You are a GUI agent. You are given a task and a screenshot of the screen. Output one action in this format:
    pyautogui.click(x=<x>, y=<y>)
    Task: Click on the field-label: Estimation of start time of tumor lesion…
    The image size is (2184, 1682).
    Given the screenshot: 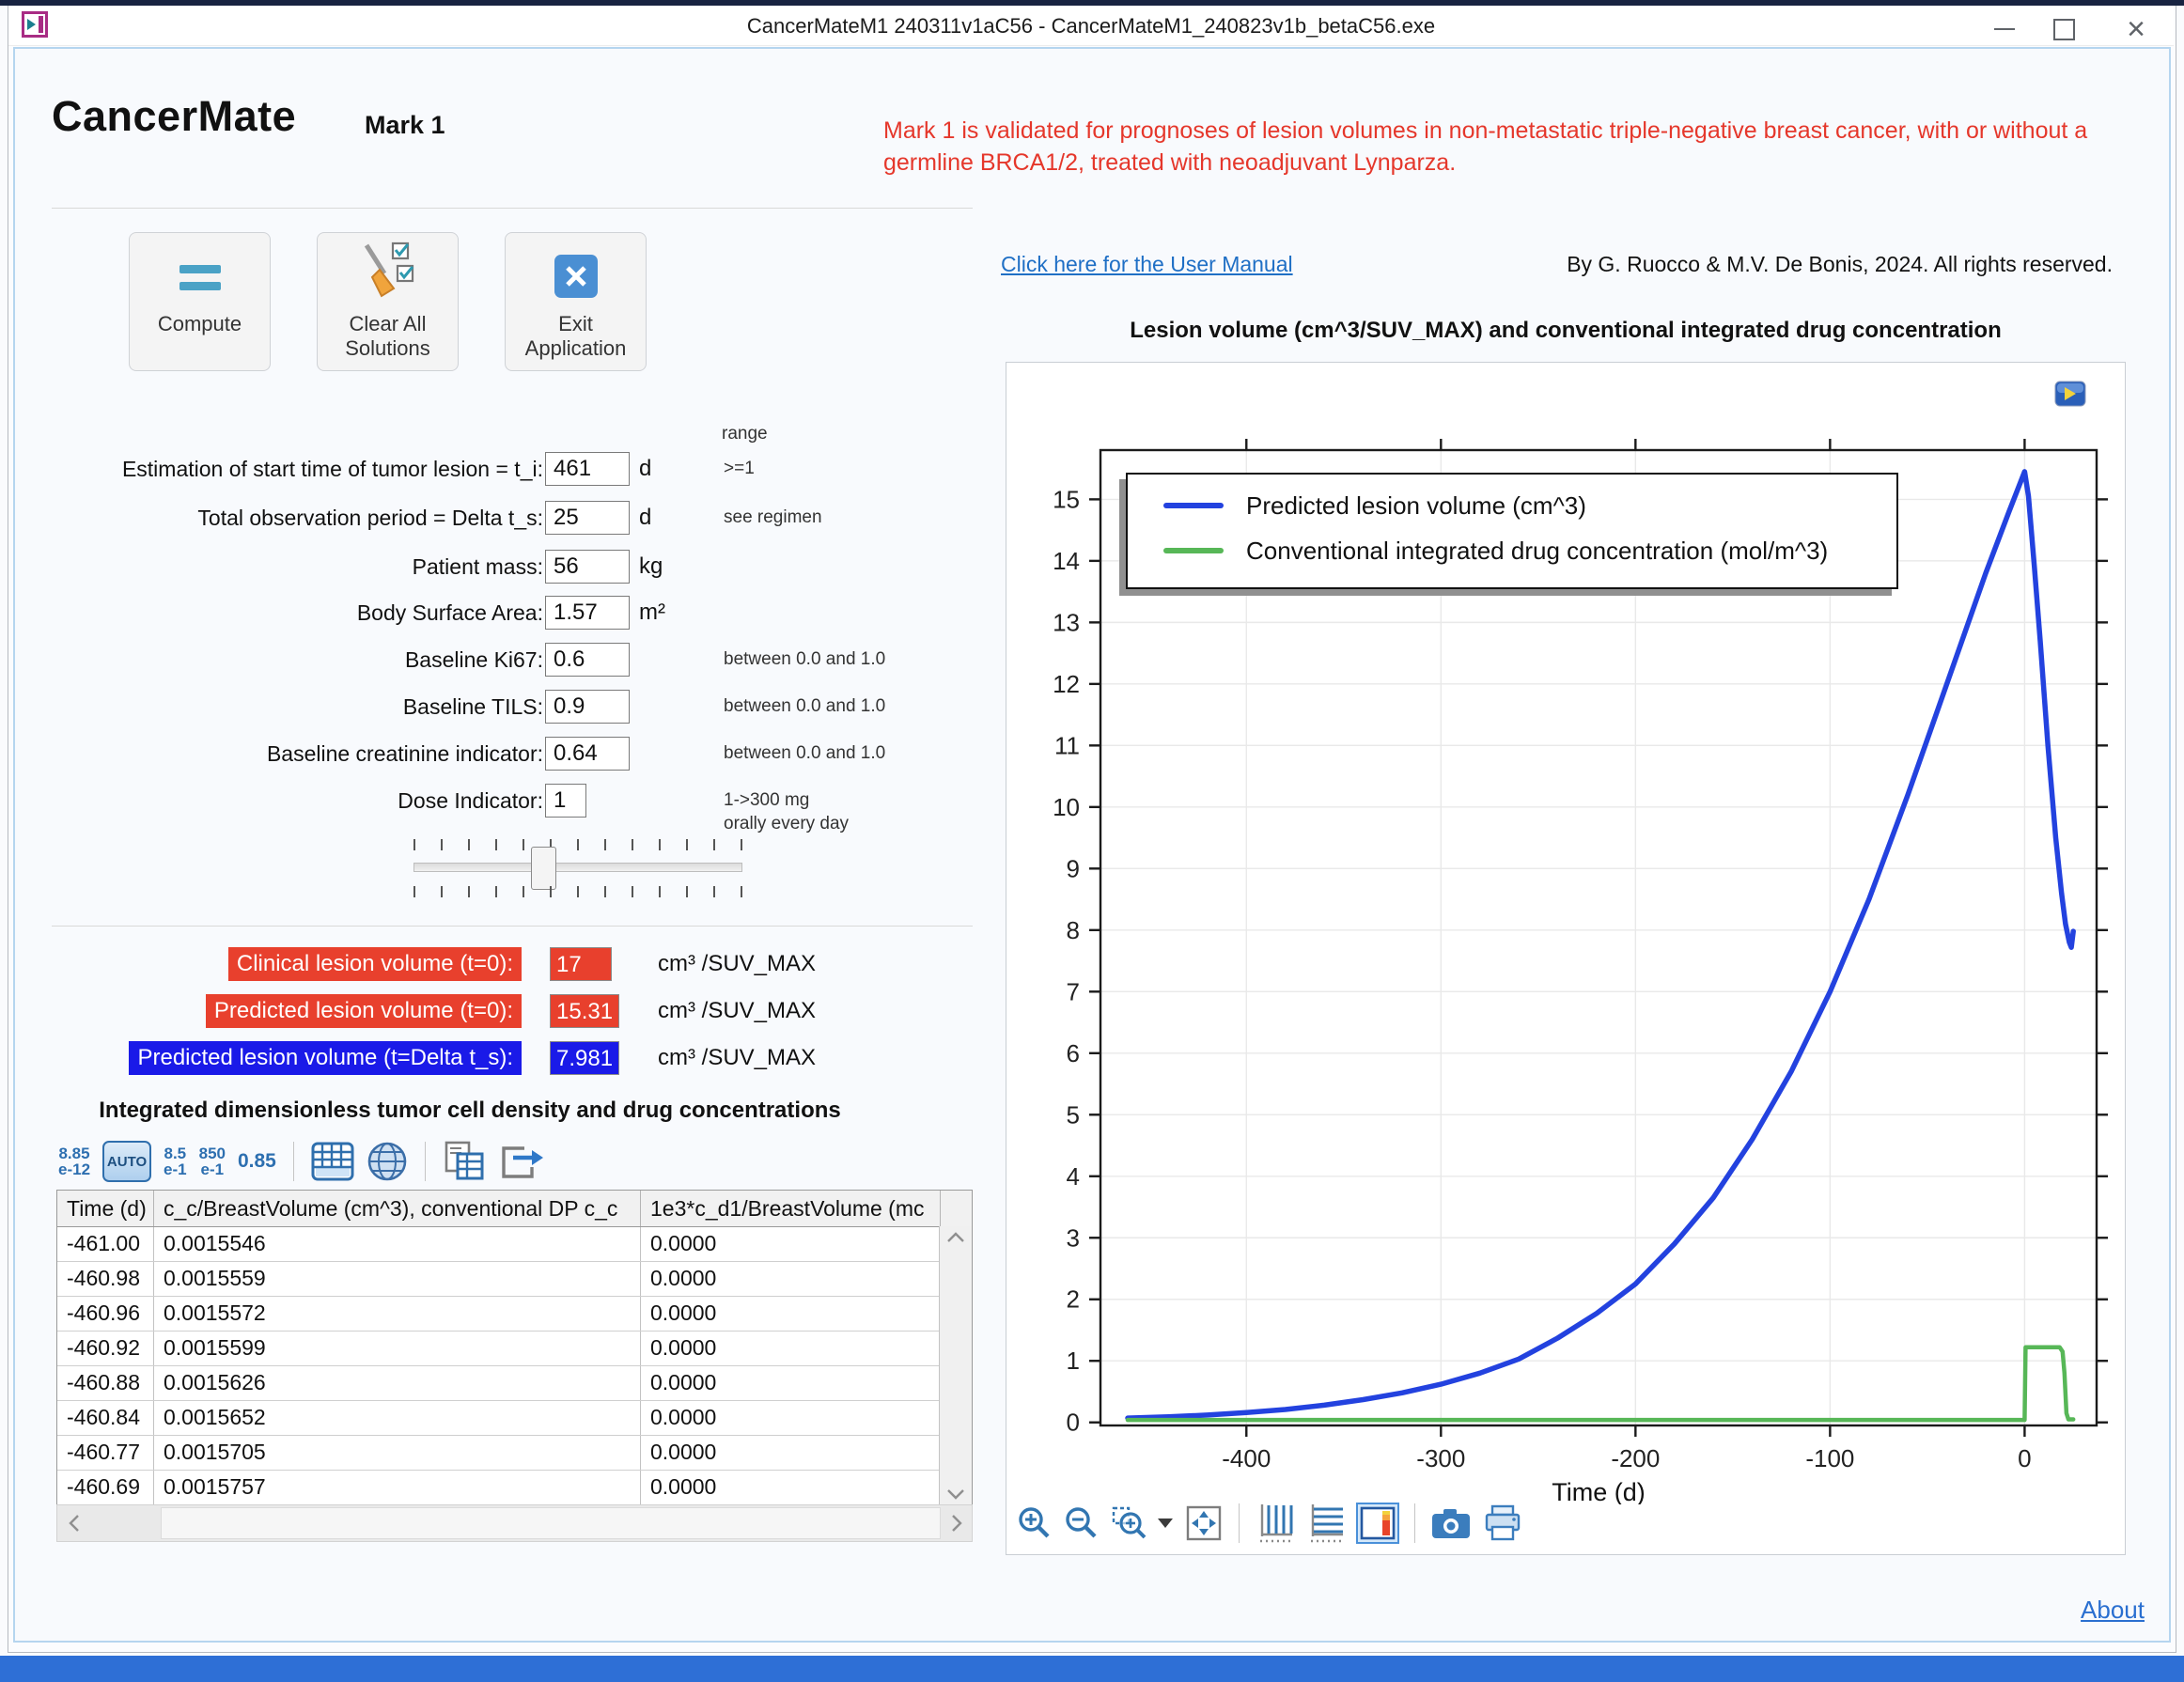 What is the action you would take?
    pyautogui.click(x=332, y=469)
    